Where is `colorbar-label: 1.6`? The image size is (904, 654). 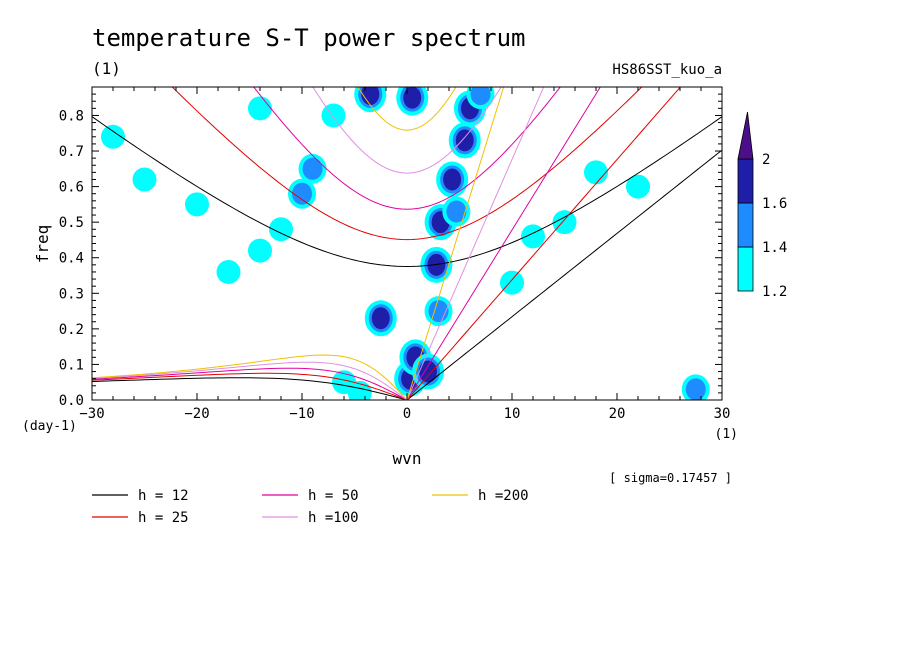 colorbar-label: 1.6 is located at coordinates (774, 204).